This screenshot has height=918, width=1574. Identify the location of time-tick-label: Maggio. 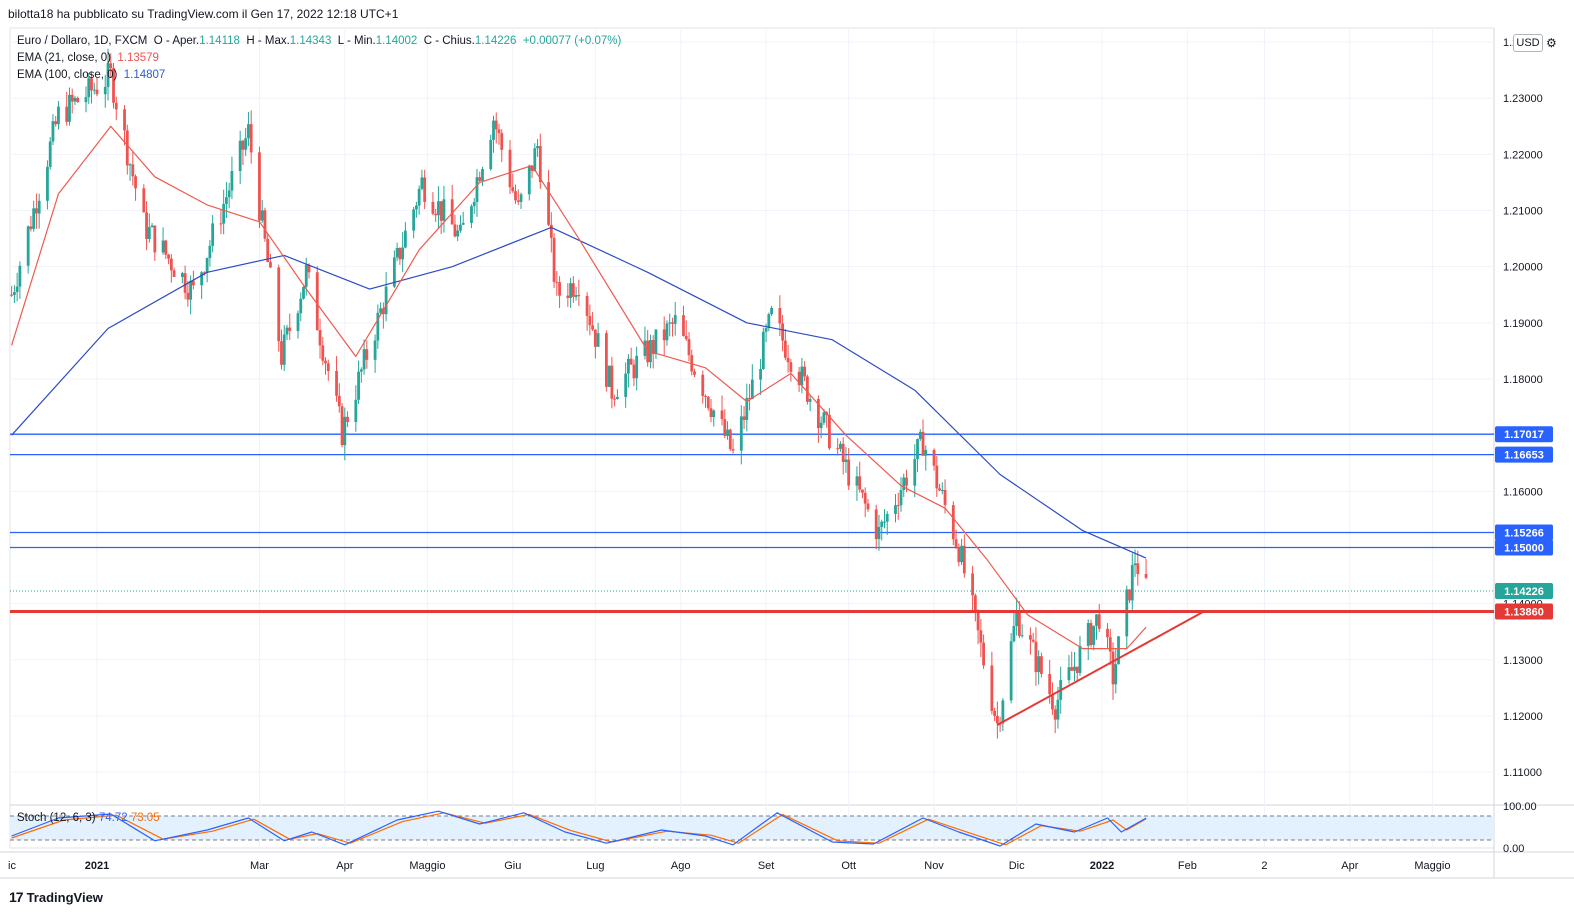
(427, 866).